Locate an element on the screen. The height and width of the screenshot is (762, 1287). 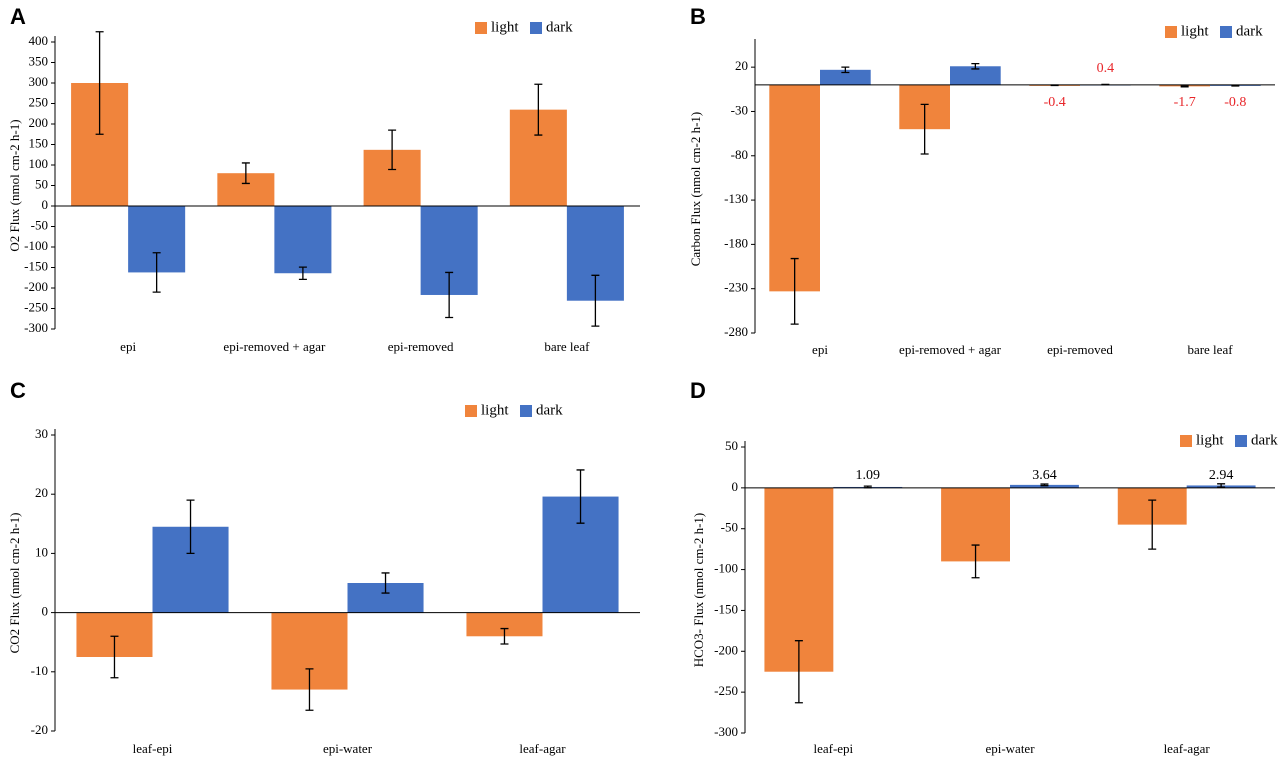
y-axis-label: HCO3- Flux (nmol cm-2 h-1) is located at coordinates (698, 590).